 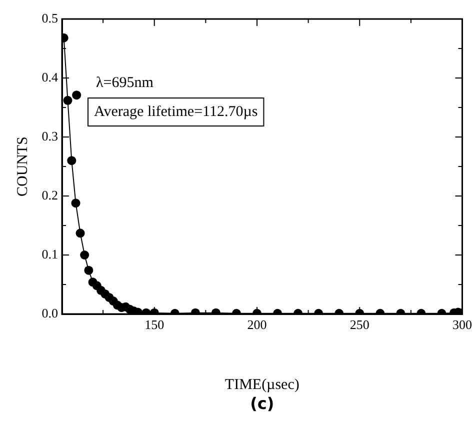 I want to click on annotation: λ=695nm, so click(x=125, y=82).